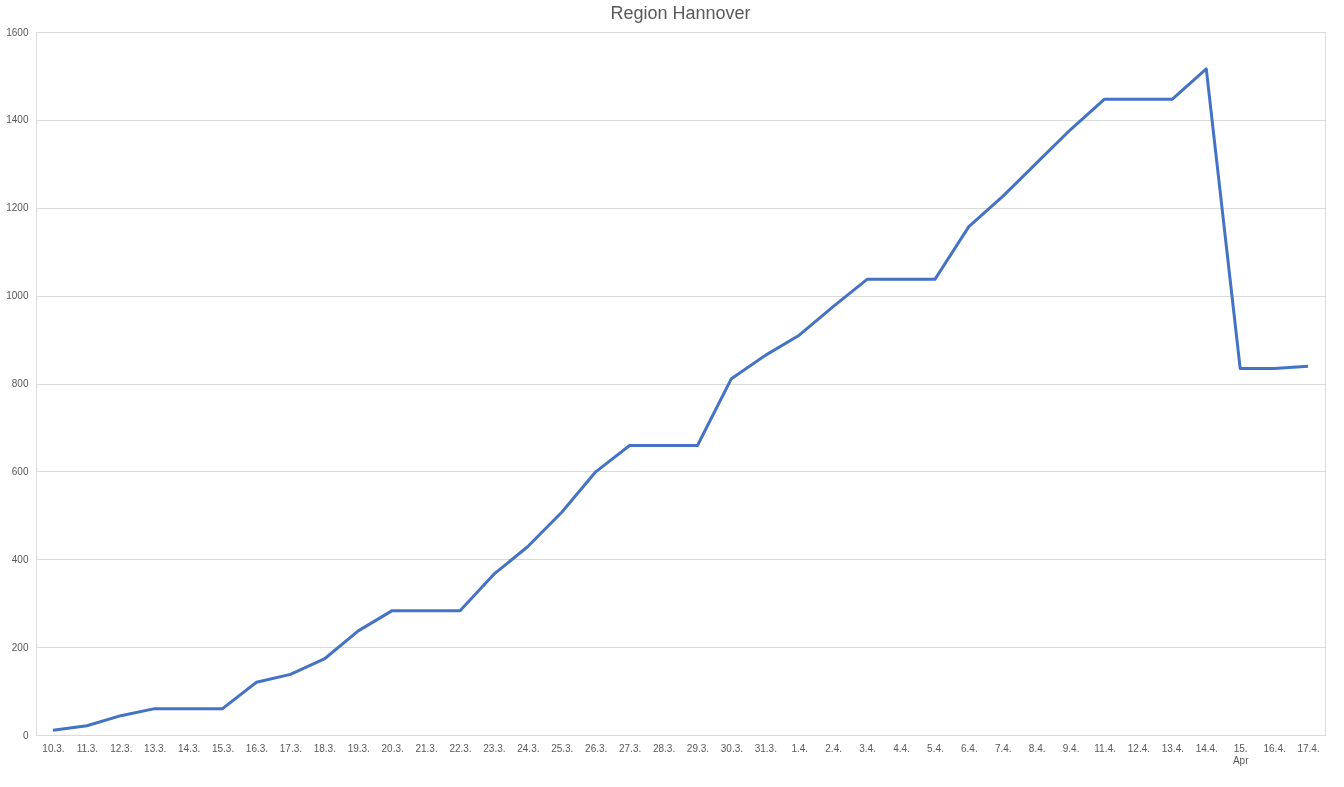 The width and height of the screenshot is (1344, 787). Describe the element at coordinates (20, 471) in the screenshot. I see `y-tick-label: 600` at that location.